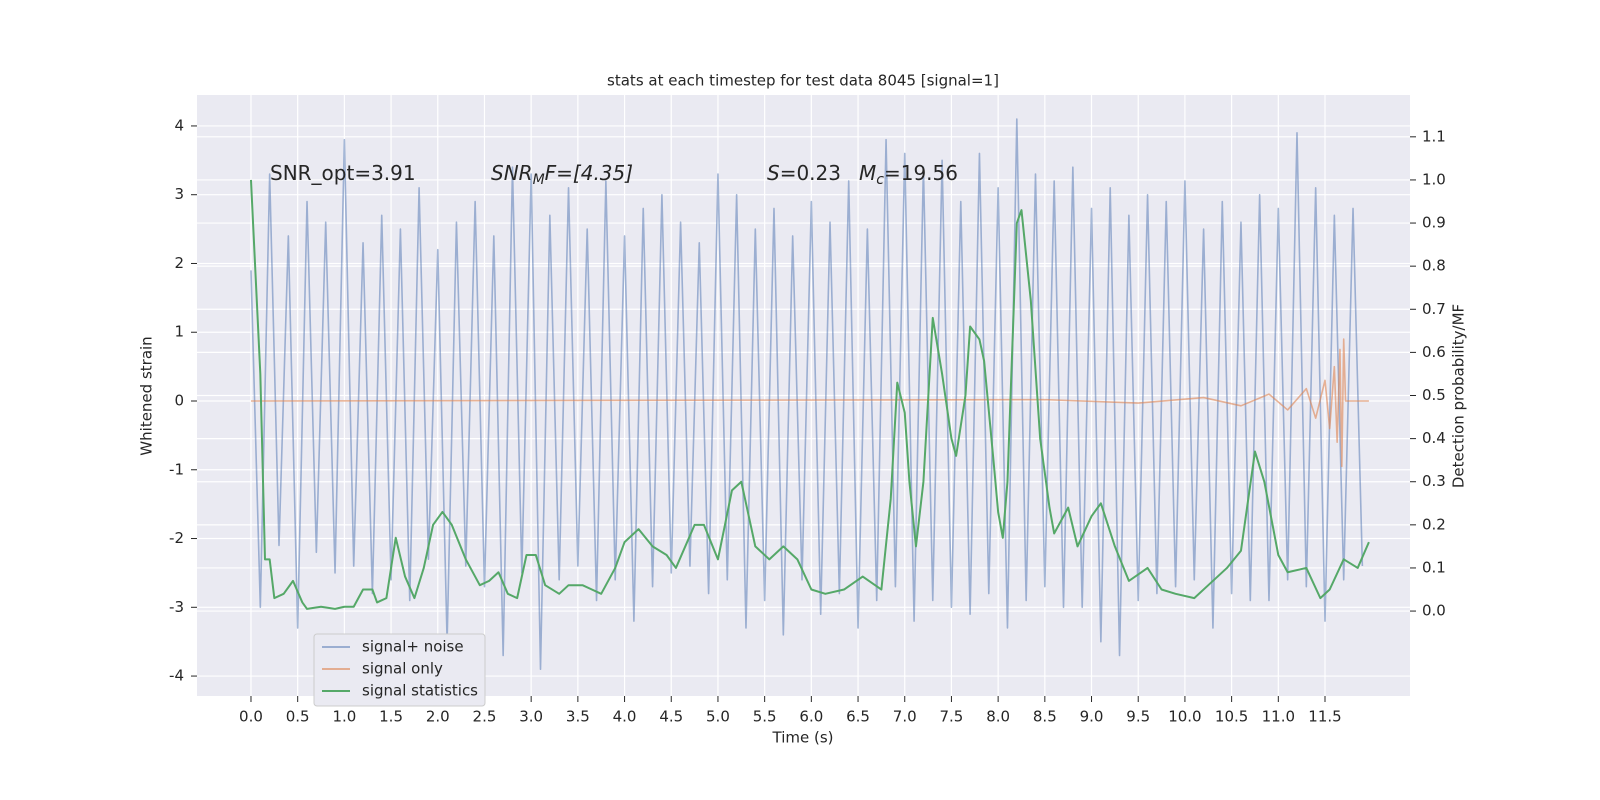  I want to click on annotation-text: SNR_opt=3.91, so click(343, 173).